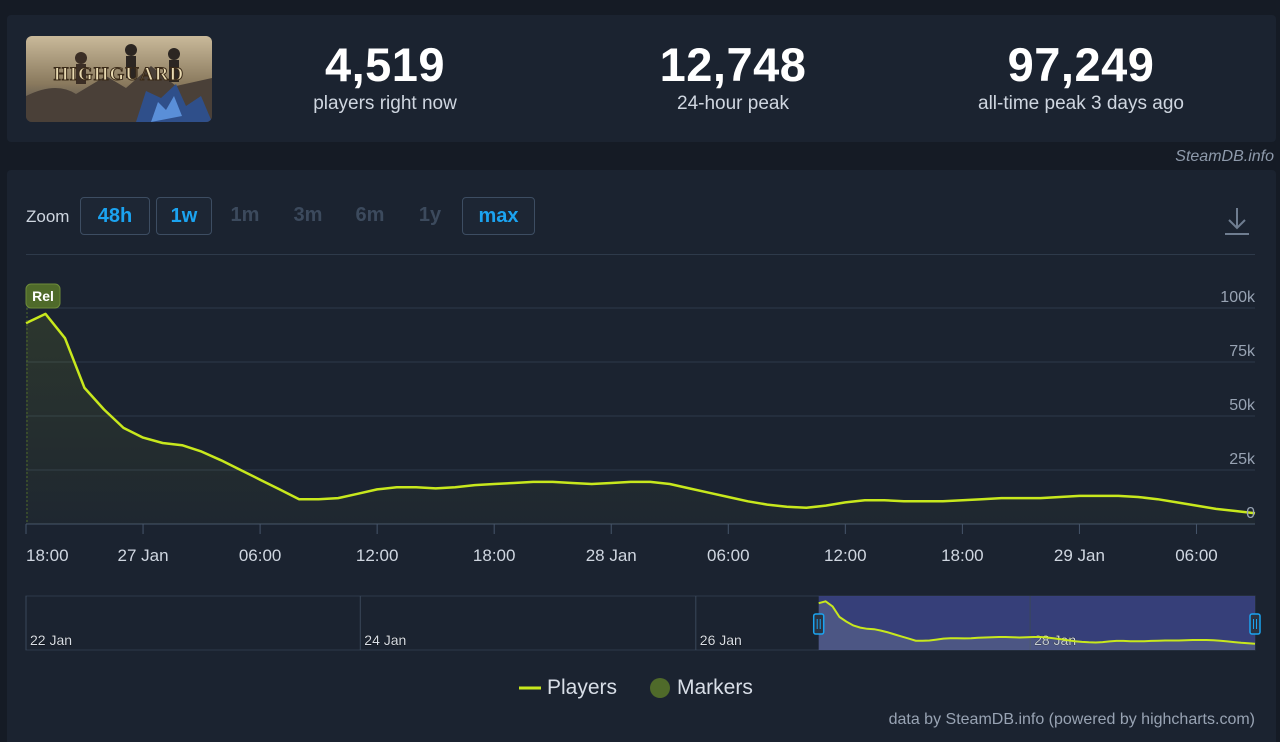 The height and width of the screenshot is (742, 1280). Describe the element at coordinates (611, 555) in the screenshot. I see `x-tick-label: 28 Jan` at that location.